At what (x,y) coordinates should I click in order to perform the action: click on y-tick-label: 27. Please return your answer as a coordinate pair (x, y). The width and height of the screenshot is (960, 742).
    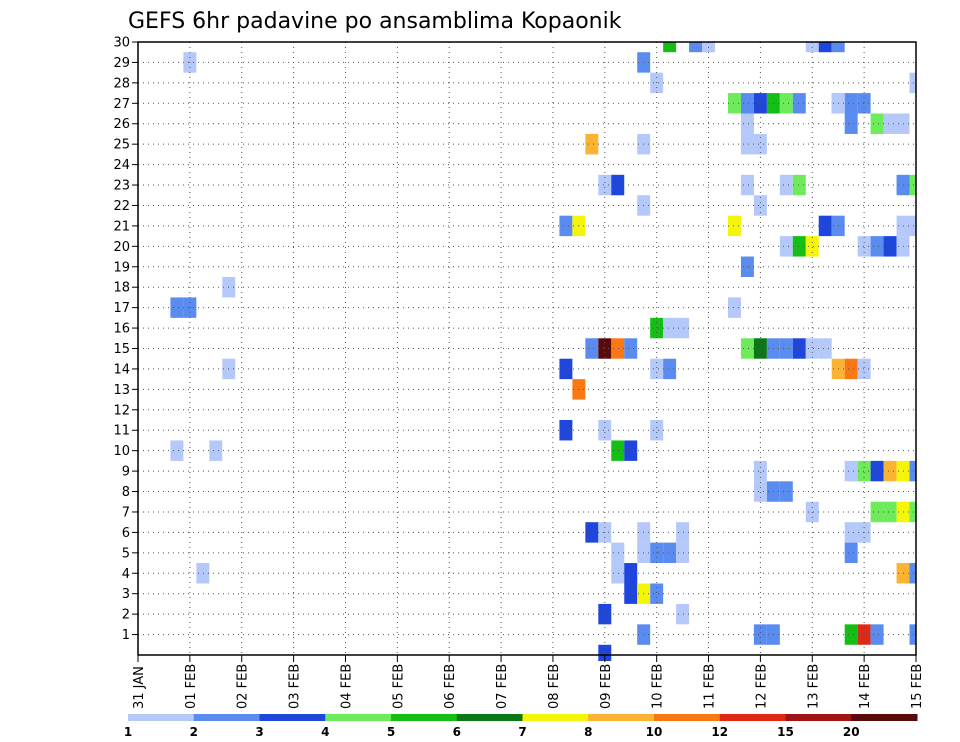
    Looking at the image, I should click on (121, 104).